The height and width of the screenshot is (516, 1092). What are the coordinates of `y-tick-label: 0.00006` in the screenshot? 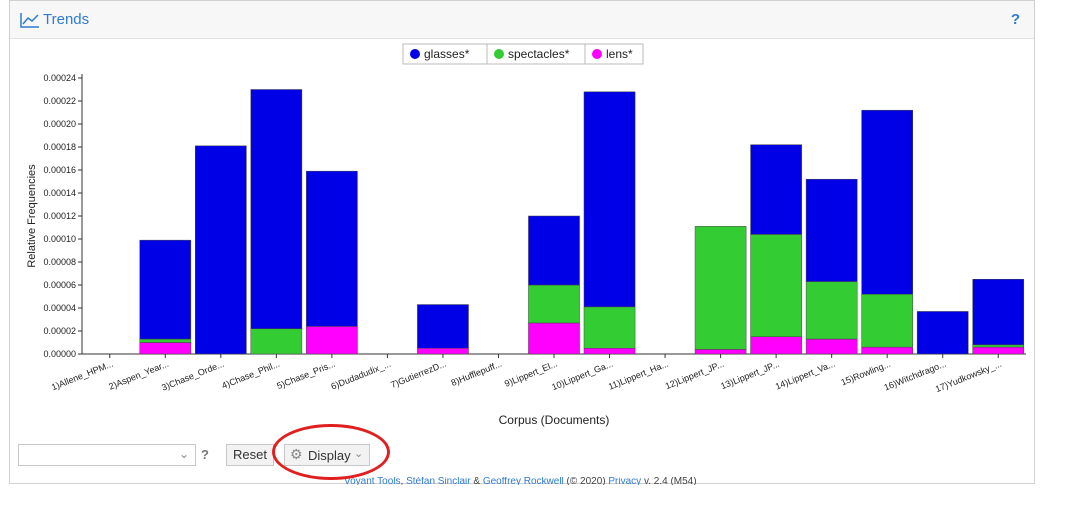 It's located at (59, 285).